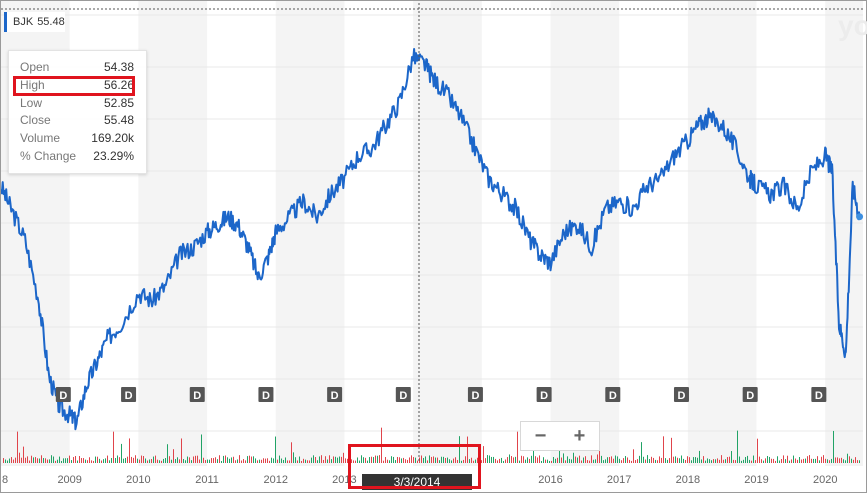  I want to click on x-tick-label: 2020, so click(825, 480).